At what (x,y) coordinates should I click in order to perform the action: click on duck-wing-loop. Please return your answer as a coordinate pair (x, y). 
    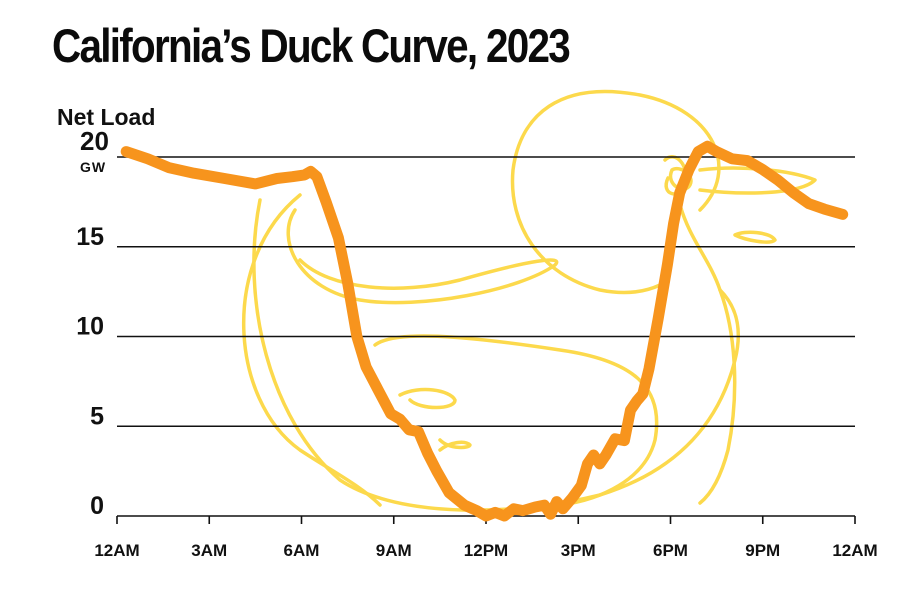
    Looking at the image, I should click on (422, 256).